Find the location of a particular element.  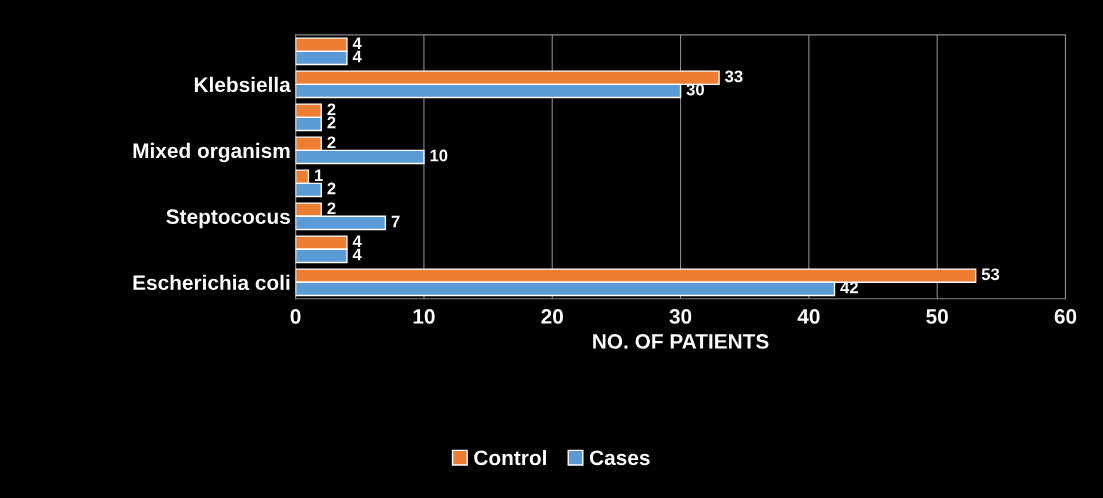

x-tick-label: 0 is located at coordinates (295, 316).